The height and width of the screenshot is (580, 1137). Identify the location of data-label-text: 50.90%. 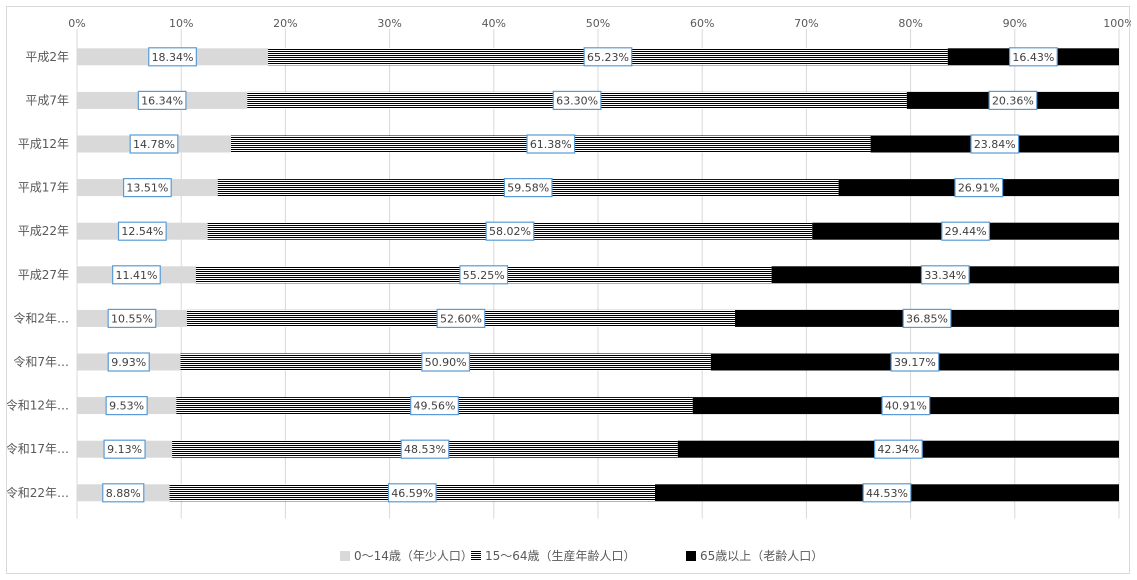
(446, 362).